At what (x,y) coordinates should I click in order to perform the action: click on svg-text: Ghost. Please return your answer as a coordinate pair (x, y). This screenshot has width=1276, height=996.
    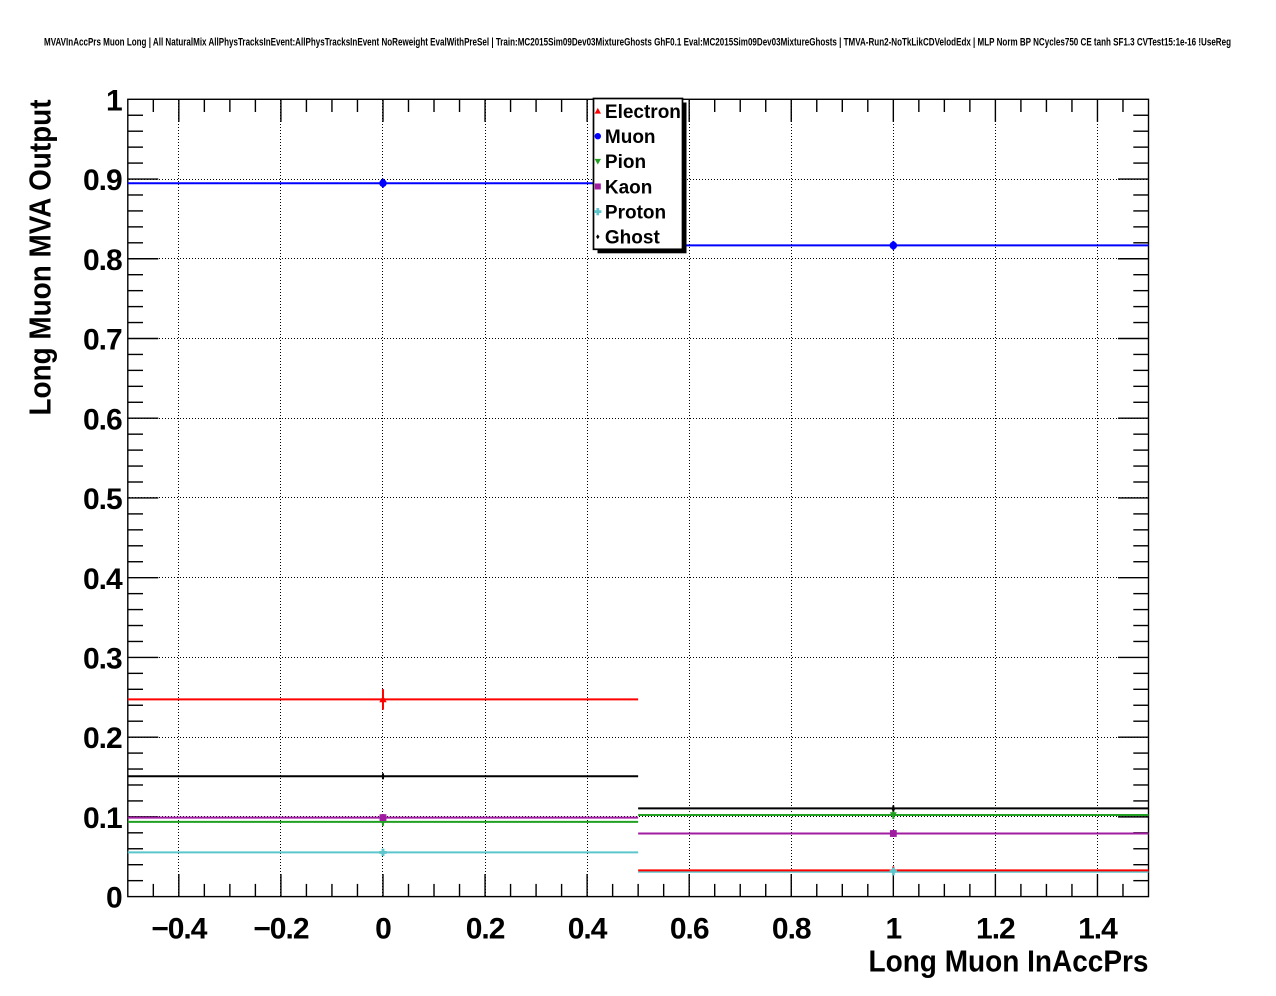
    Looking at the image, I should click on (633, 238).